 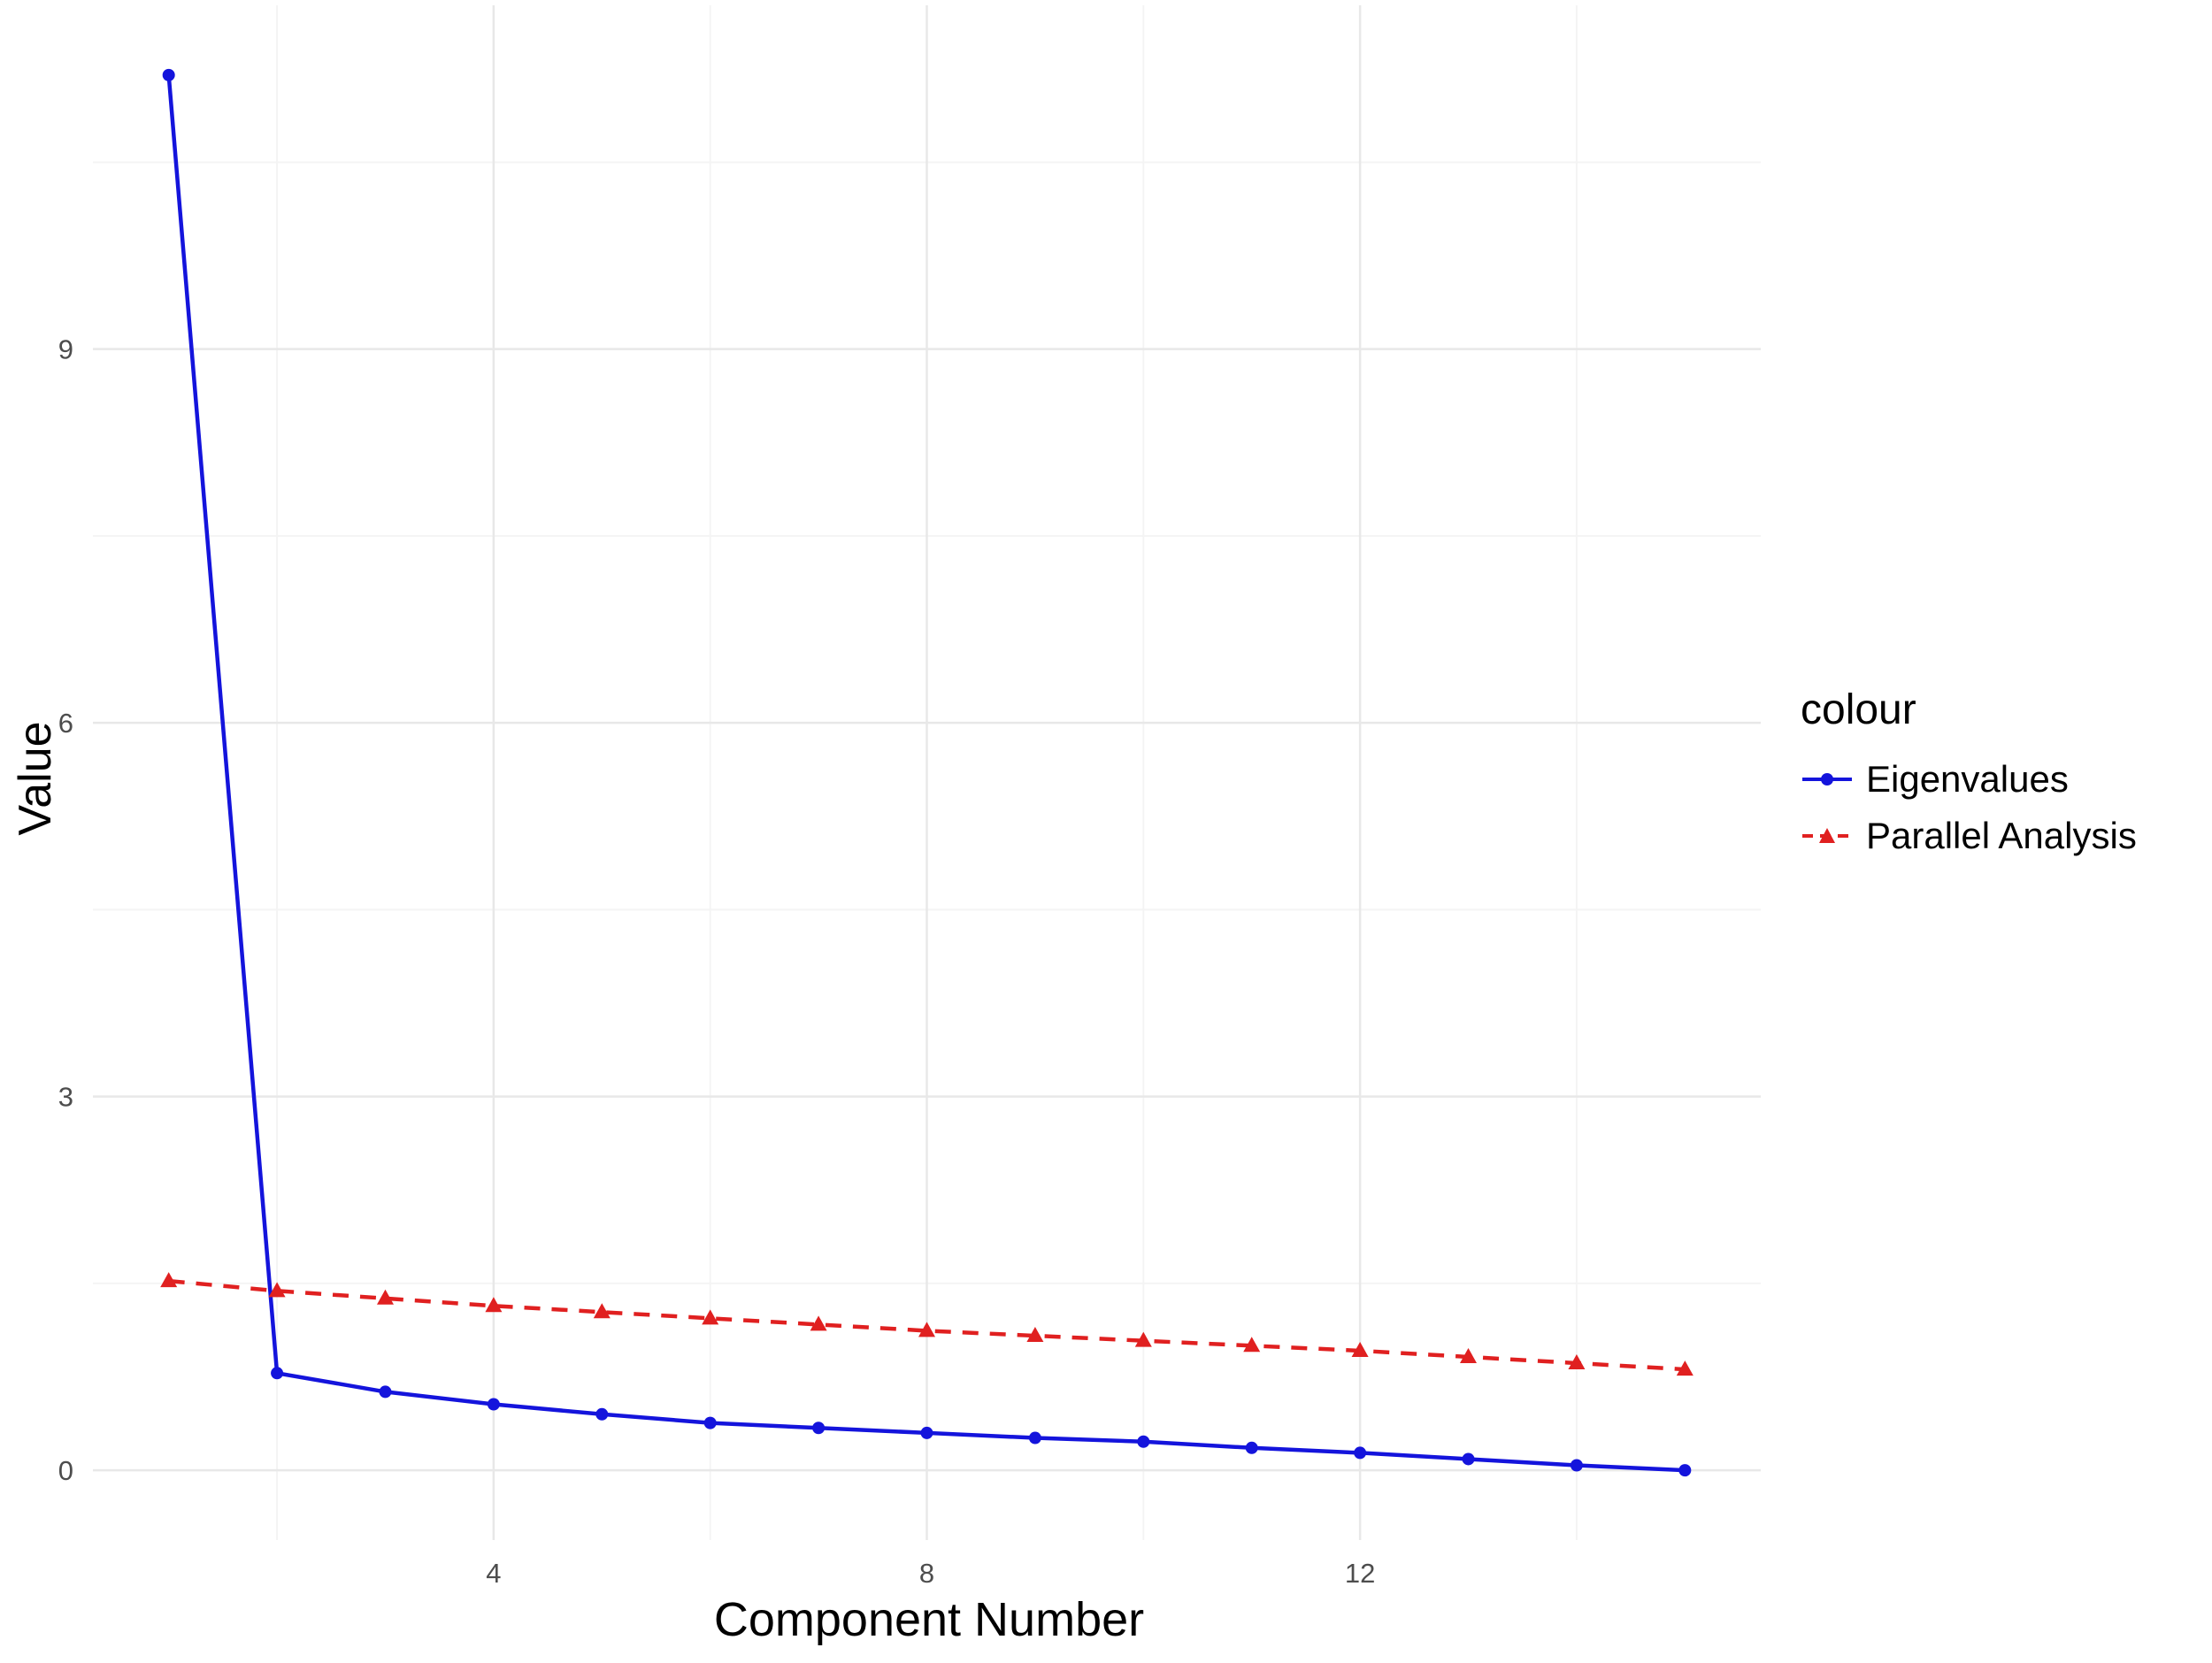 I want to click on legend-title: colour, so click(x=1858, y=710).